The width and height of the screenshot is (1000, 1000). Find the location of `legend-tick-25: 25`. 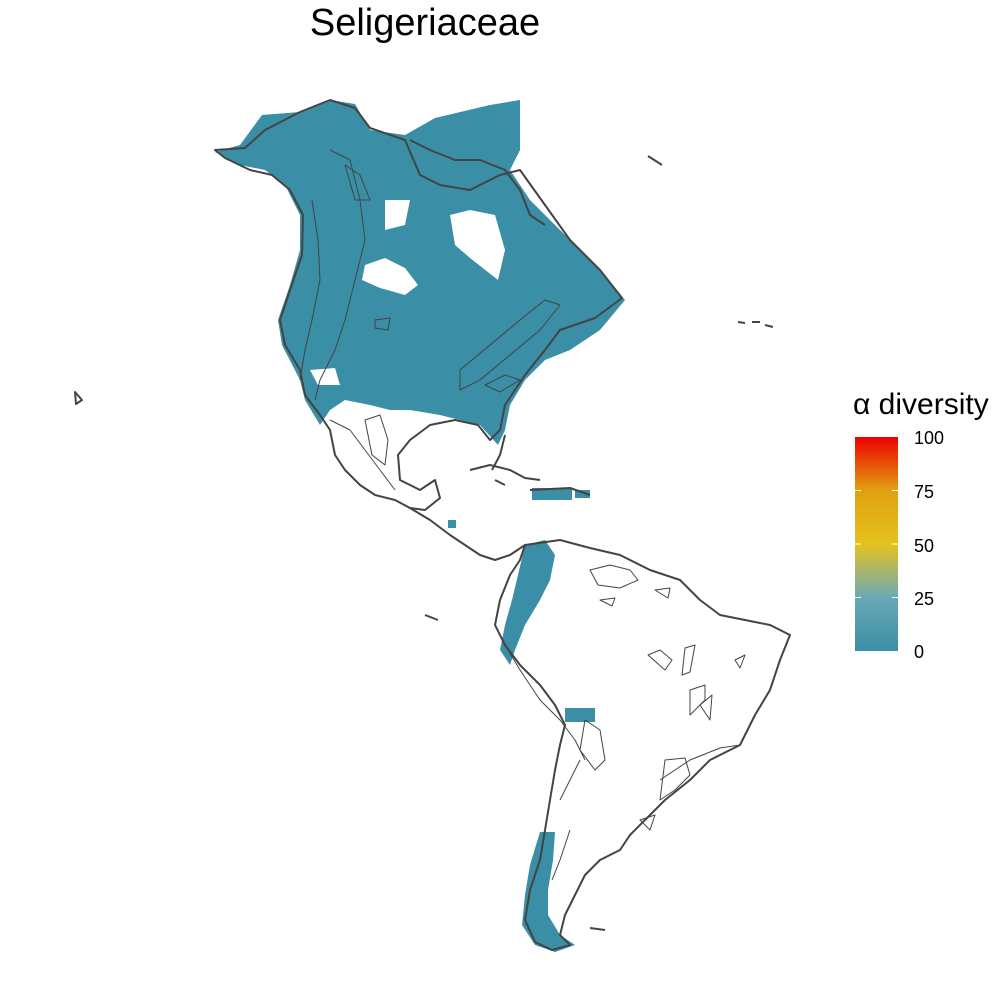

legend-tick-25: 25 is located at coordinates (924, 599).